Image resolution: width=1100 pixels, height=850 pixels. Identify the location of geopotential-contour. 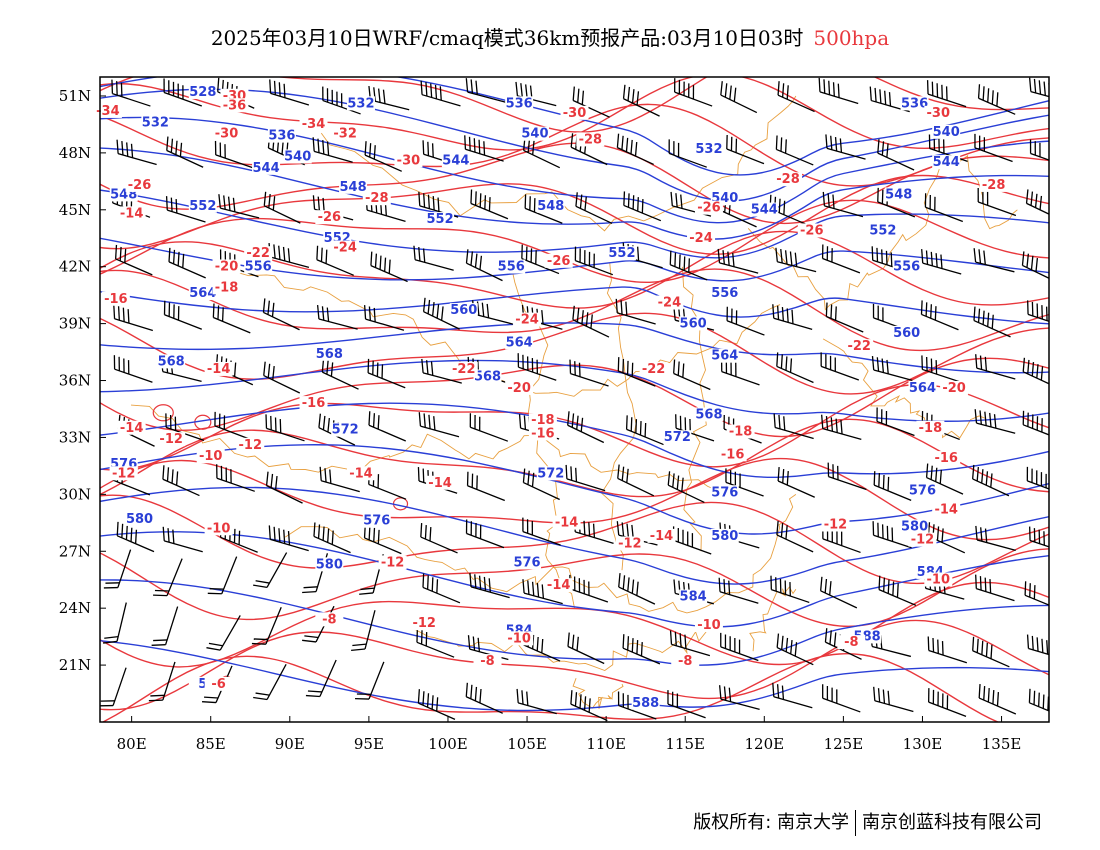
(574, 193).